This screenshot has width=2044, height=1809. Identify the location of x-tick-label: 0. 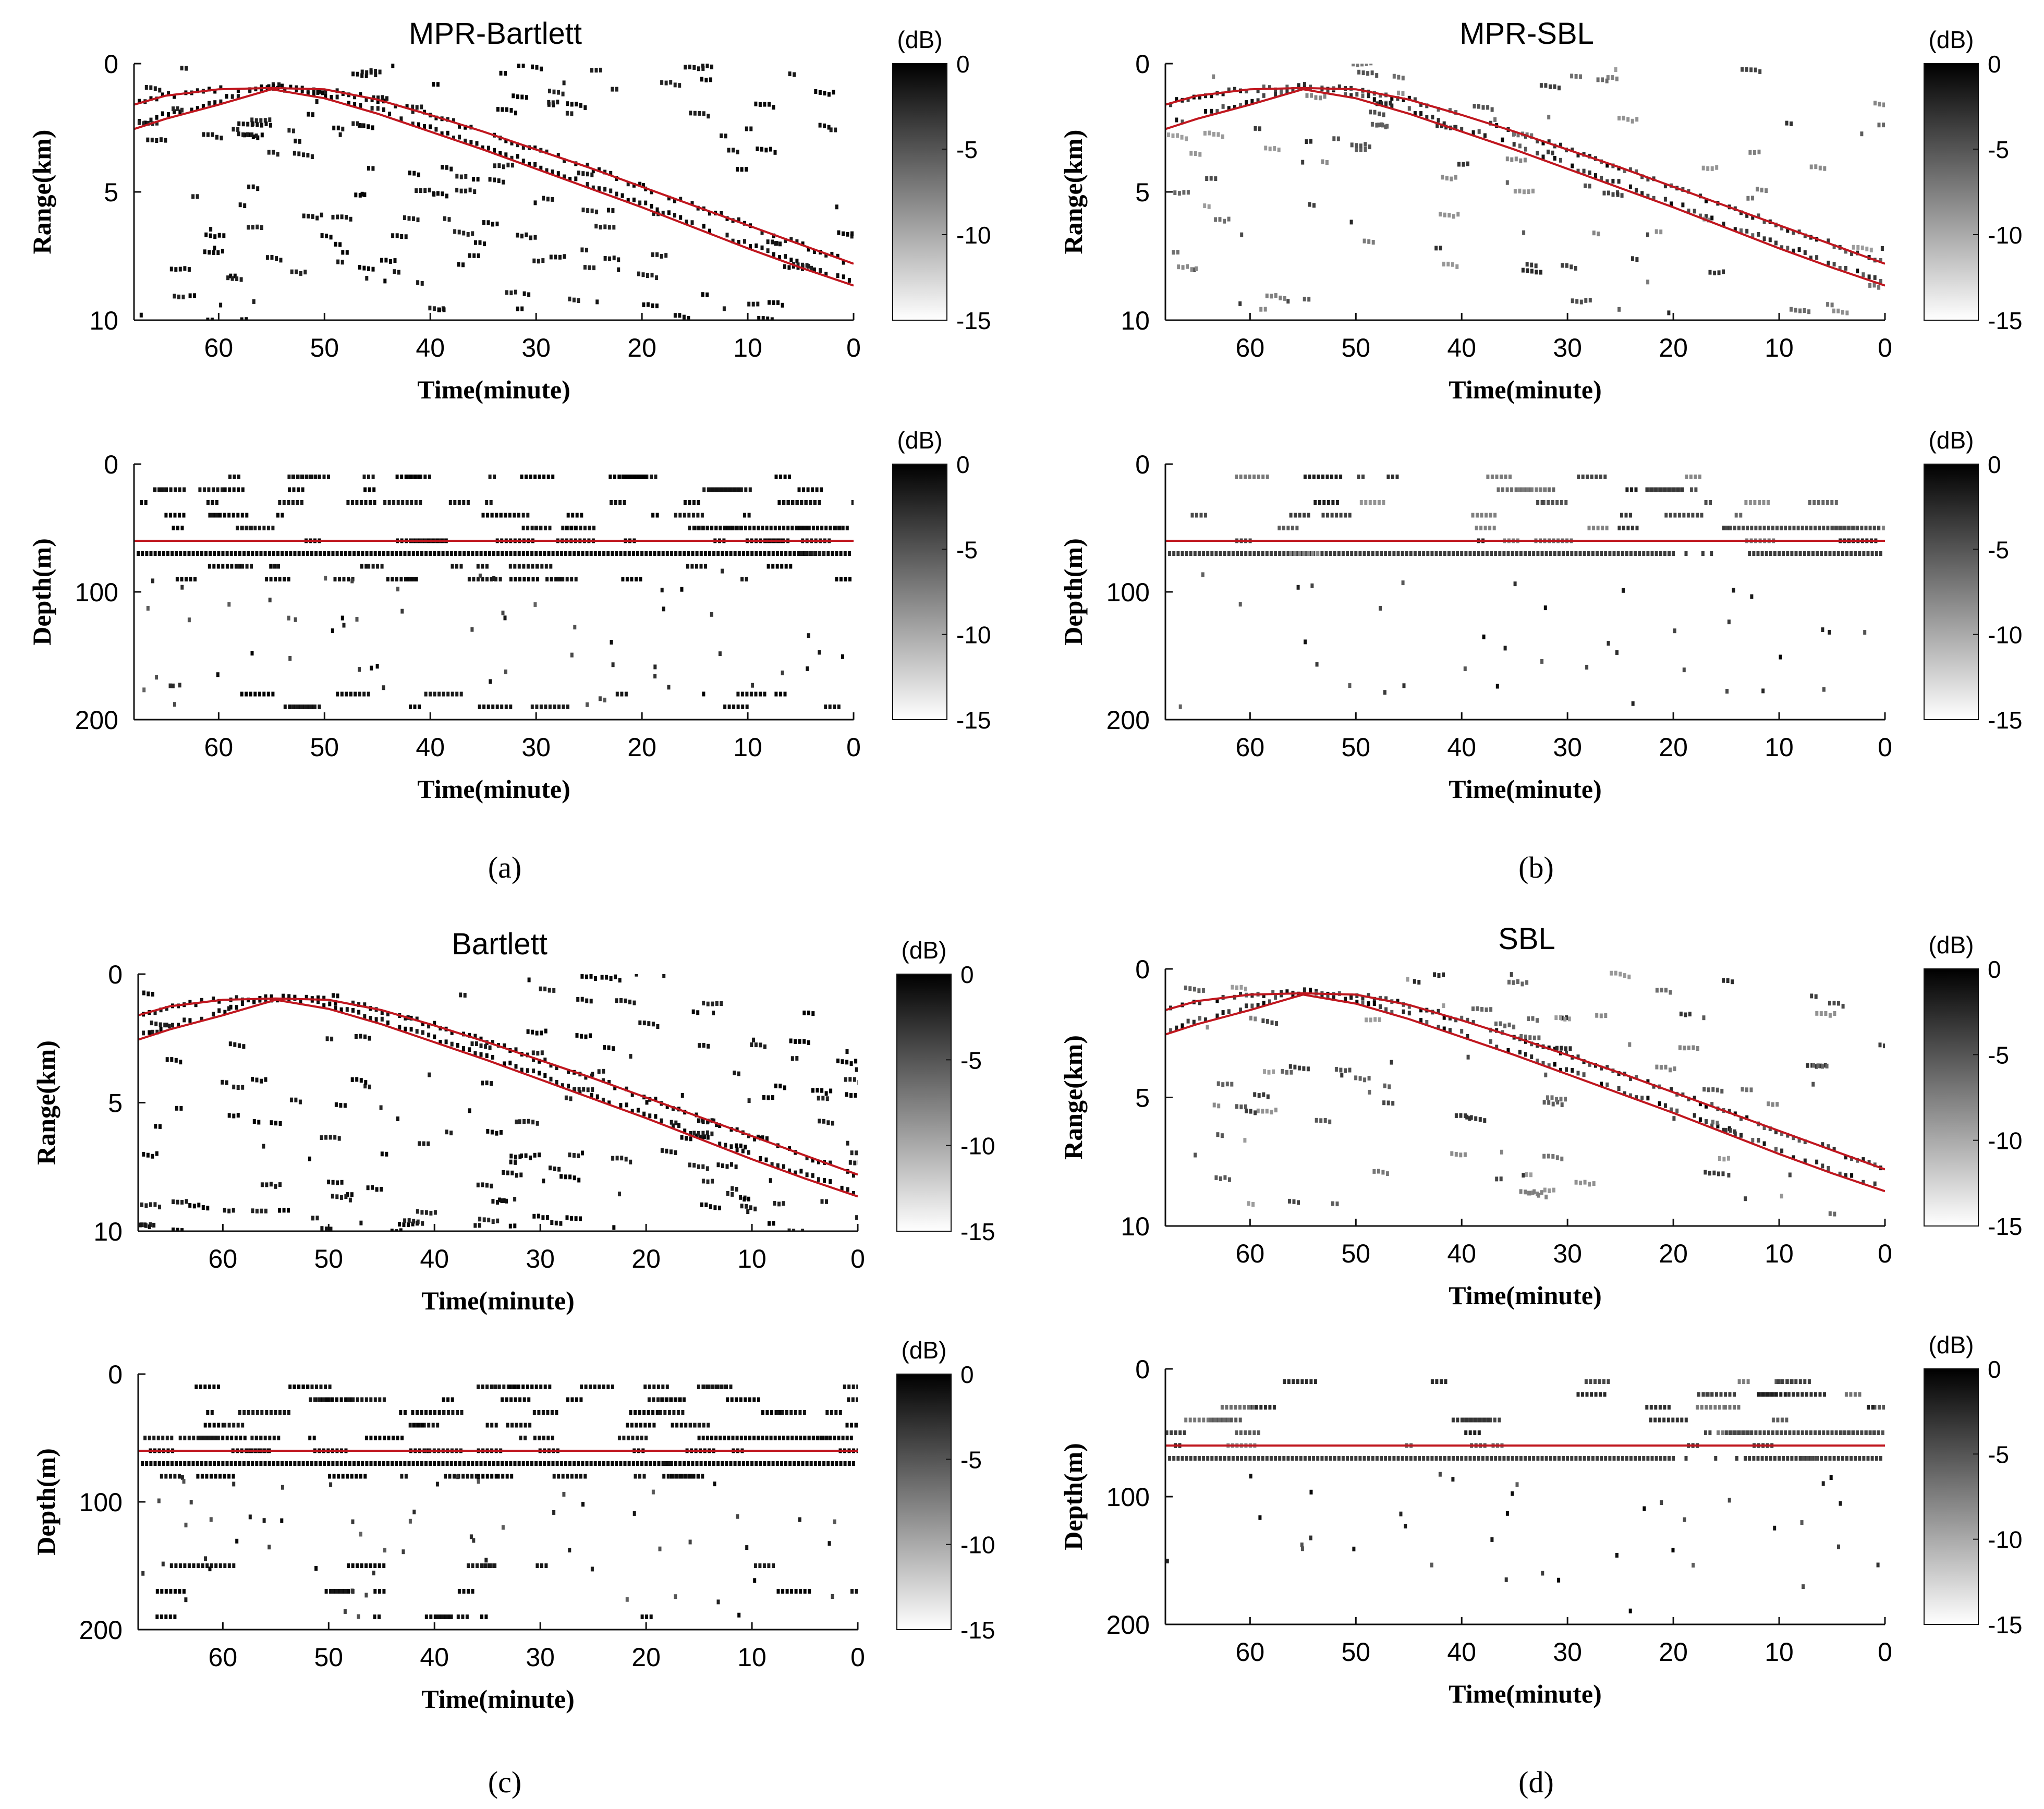
(1885, 748).